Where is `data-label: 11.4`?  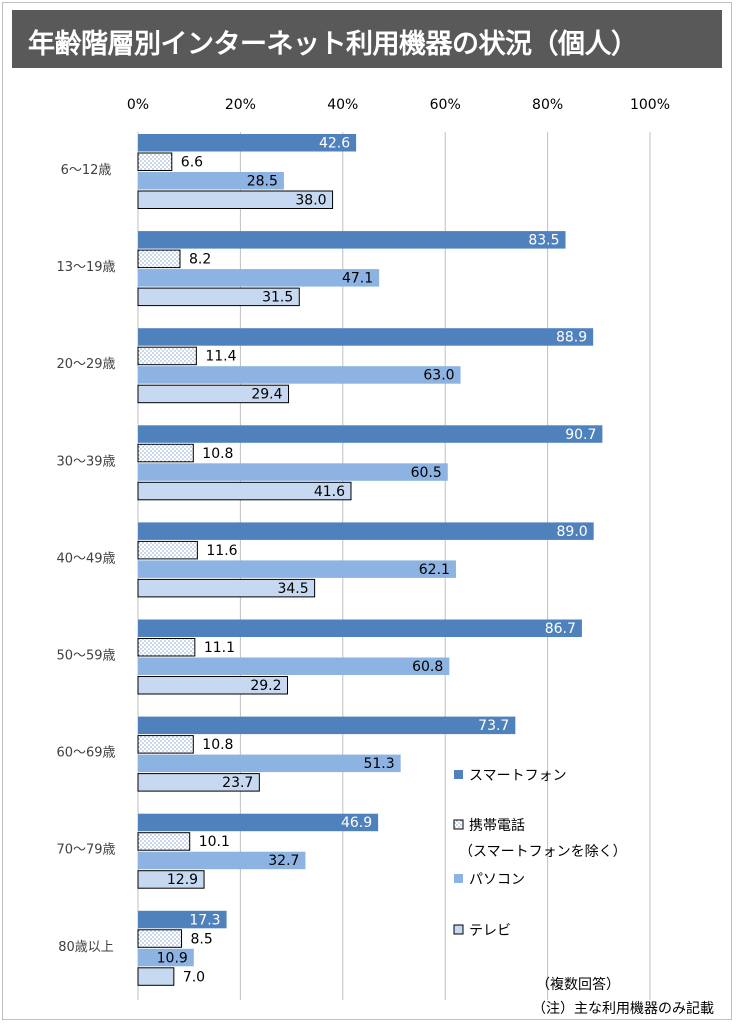 data-label: 11.4 is located at coordinates (220, 357).